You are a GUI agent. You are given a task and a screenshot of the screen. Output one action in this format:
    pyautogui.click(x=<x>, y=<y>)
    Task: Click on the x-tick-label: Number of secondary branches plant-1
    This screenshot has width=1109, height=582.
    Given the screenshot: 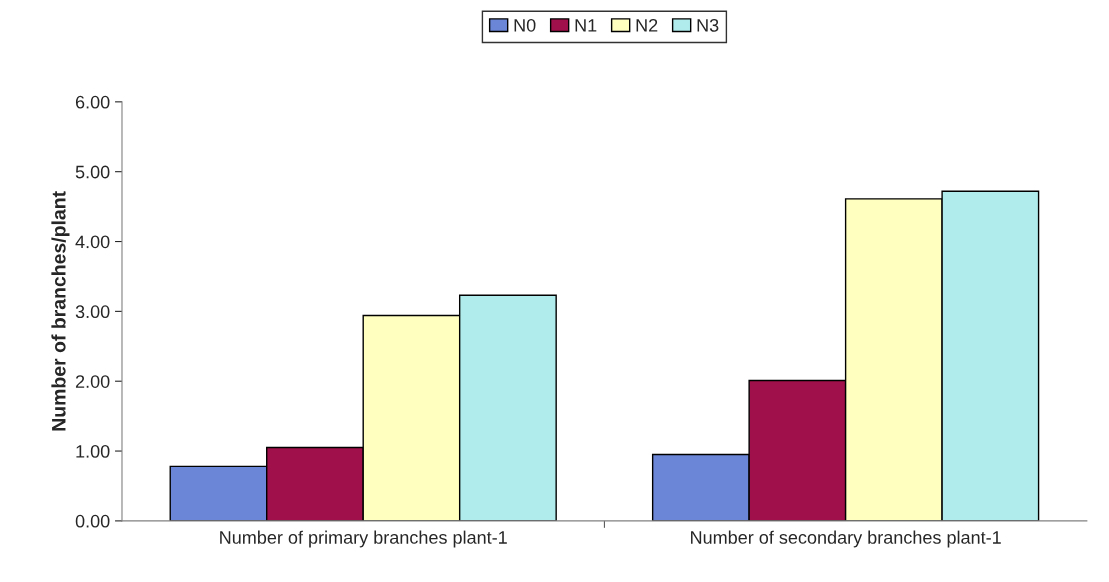 What is the action you would take?
    pyautogui.click(x=846, y=539)
    